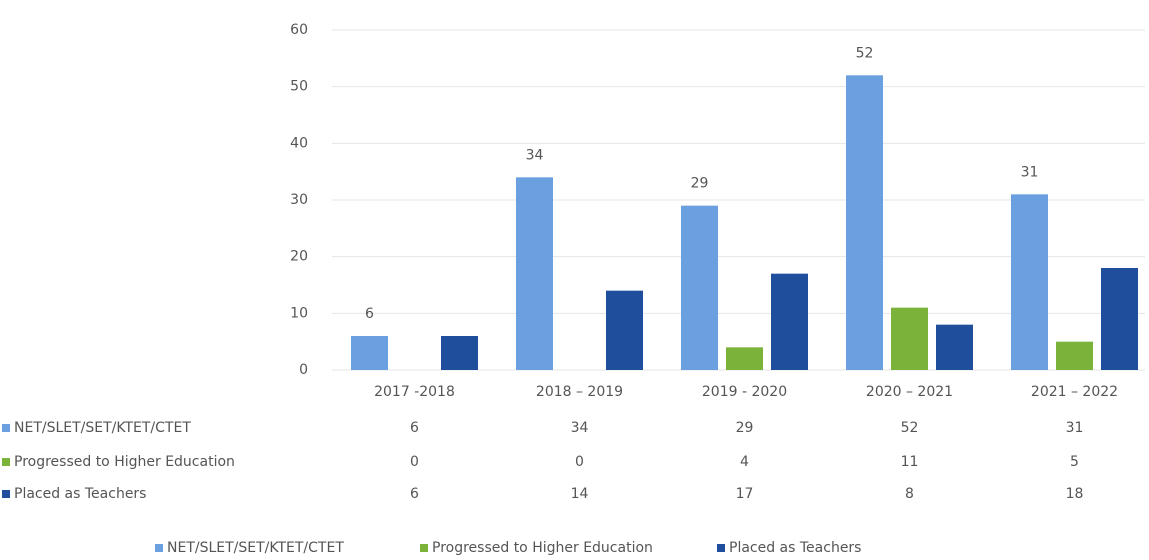  What do you see at coordinates (299, 200) in the screenshot?
I see `y-tick-label: 30` at bounding box center [299, 200].